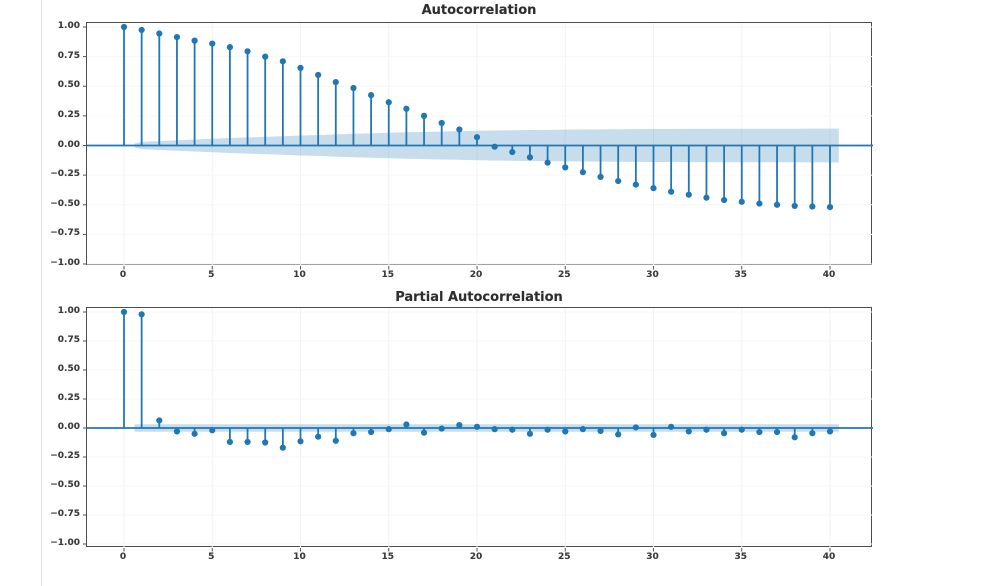  What do you see at coordinates (41, 293) in the screenshot?
I see `page-edge-divider` at bounding box center [41, 293].